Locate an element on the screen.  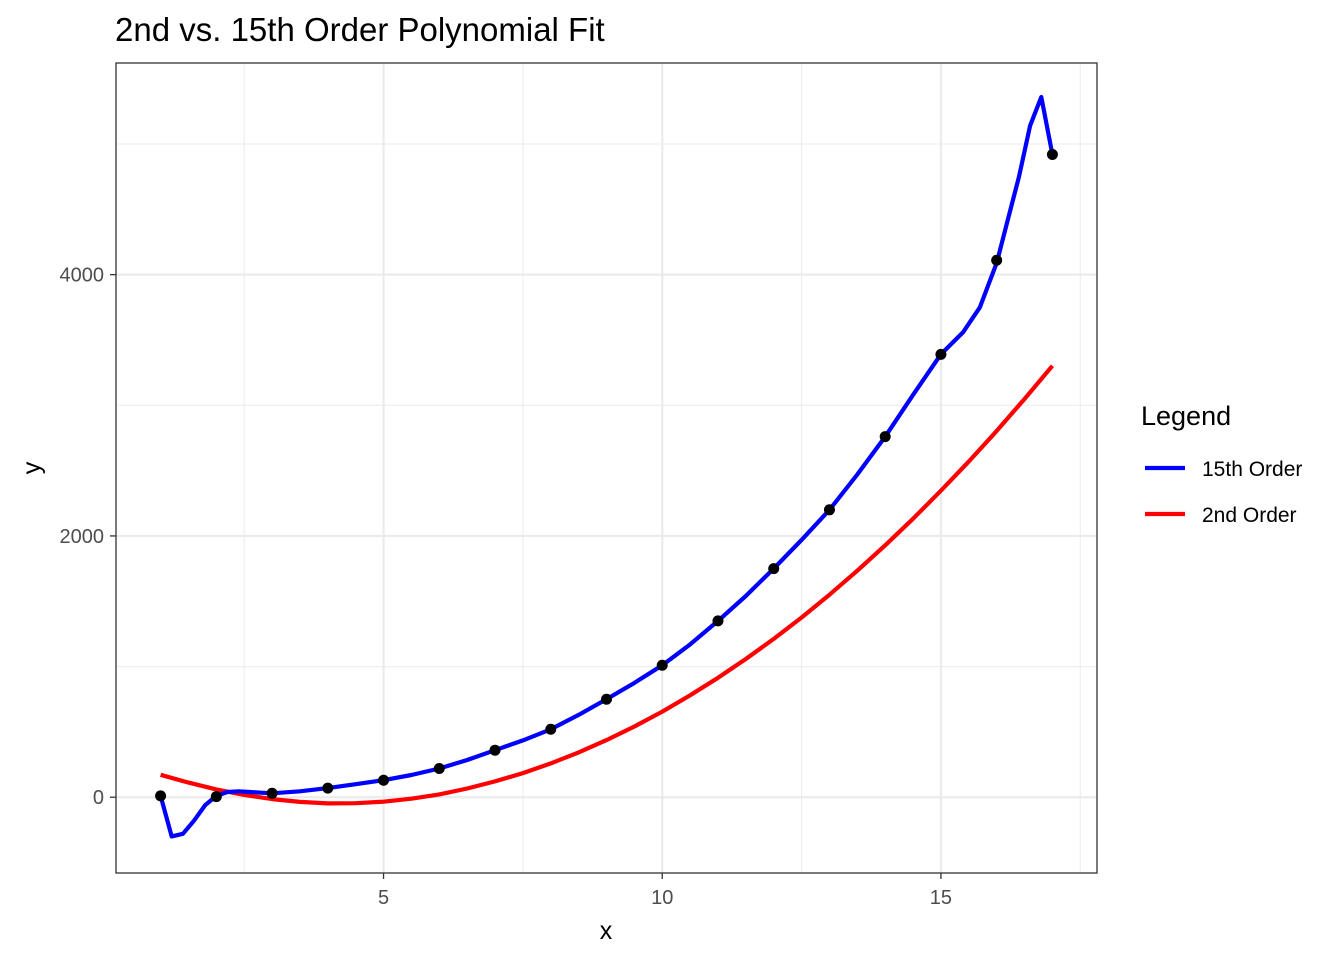
x-tick-label: 15 is located at coordinates (941, 898).